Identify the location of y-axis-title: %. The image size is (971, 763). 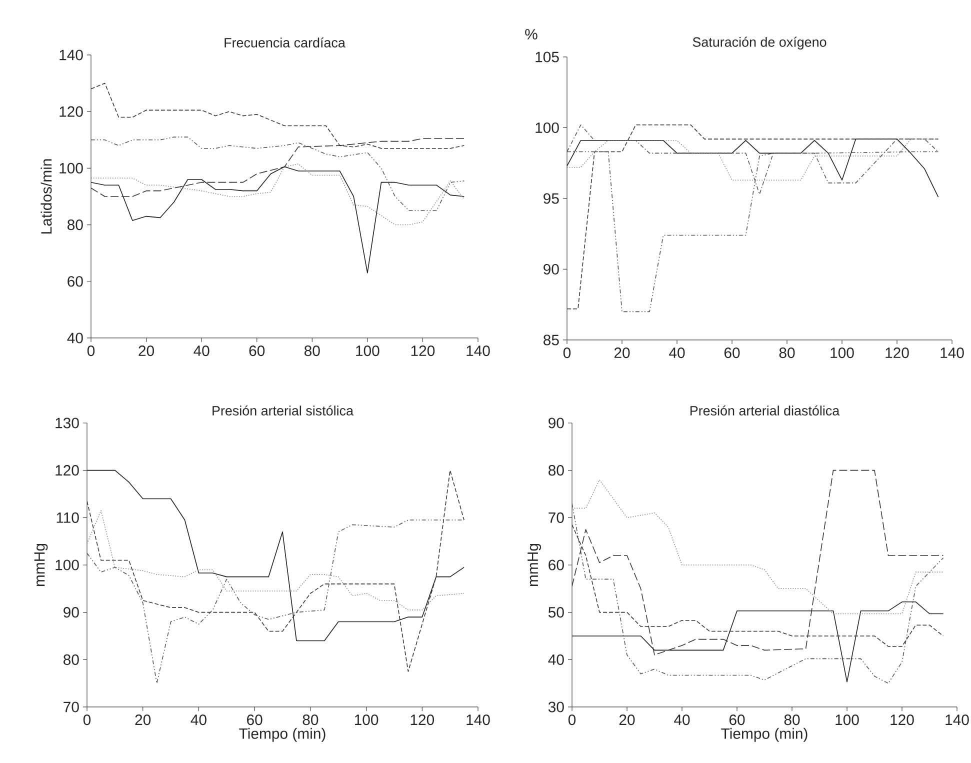
(531, 34).